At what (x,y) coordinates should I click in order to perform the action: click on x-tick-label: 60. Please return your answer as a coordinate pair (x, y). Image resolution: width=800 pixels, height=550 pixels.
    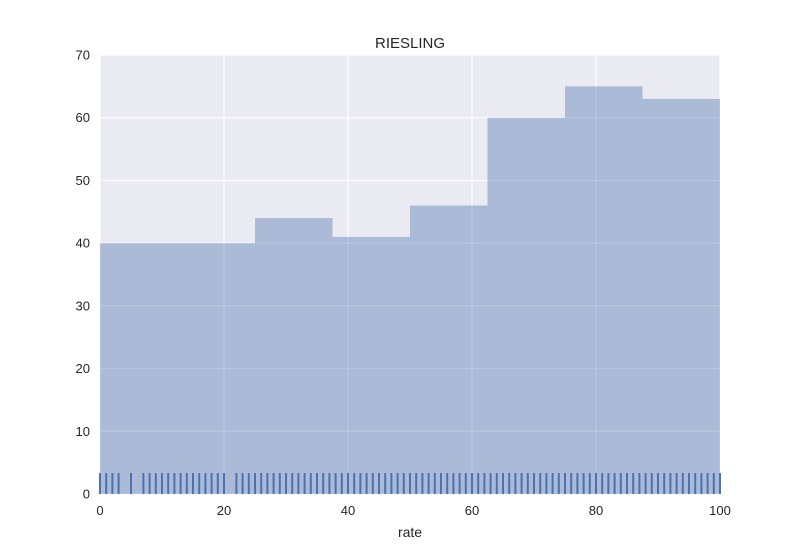
    Looking at the image, I should click on (472, 510).